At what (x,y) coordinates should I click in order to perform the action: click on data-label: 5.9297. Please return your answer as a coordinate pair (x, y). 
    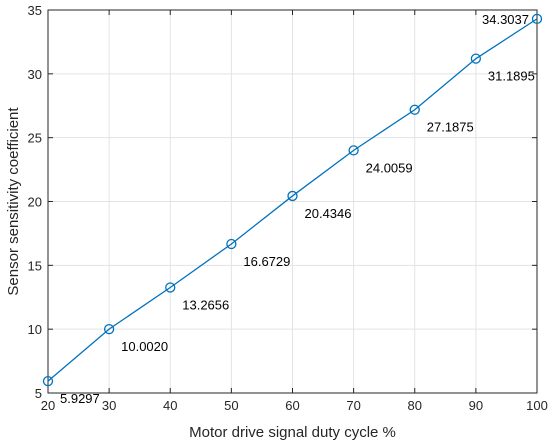
    Looking at the image, I should click on (80, 398).